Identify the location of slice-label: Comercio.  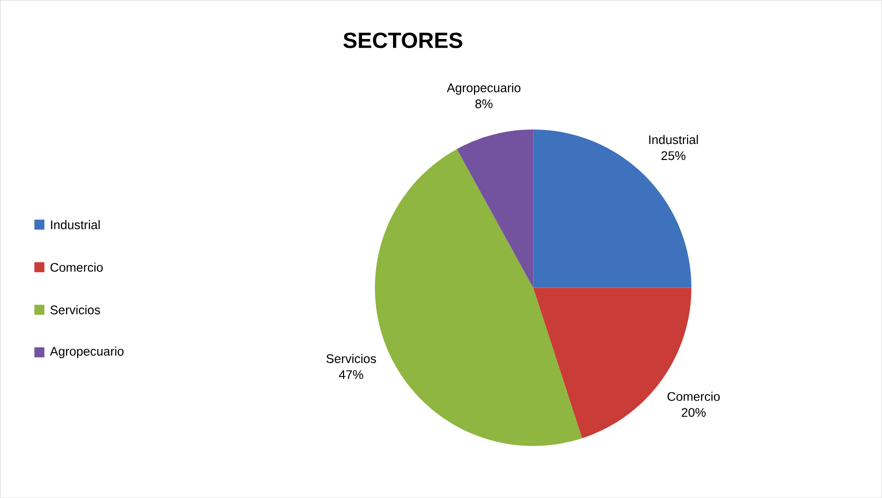
(694, 396).